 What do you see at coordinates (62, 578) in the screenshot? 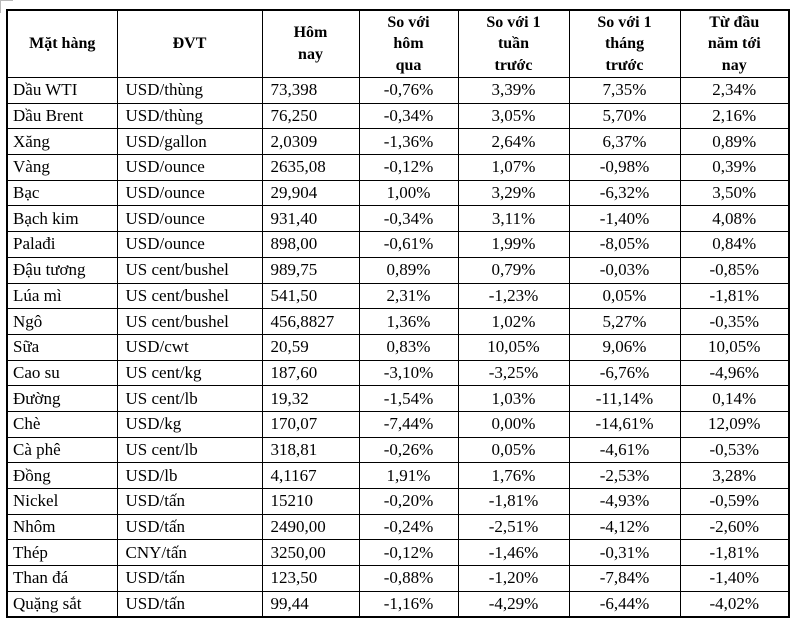
I see `cell-commodity: Than đá` at bounding box center [62, 578].